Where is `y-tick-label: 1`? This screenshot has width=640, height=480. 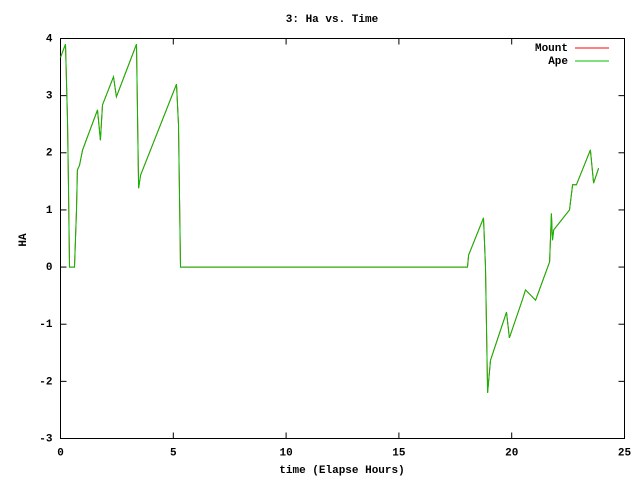 y-tick-label: 1 is located at coordinates (49, 211).